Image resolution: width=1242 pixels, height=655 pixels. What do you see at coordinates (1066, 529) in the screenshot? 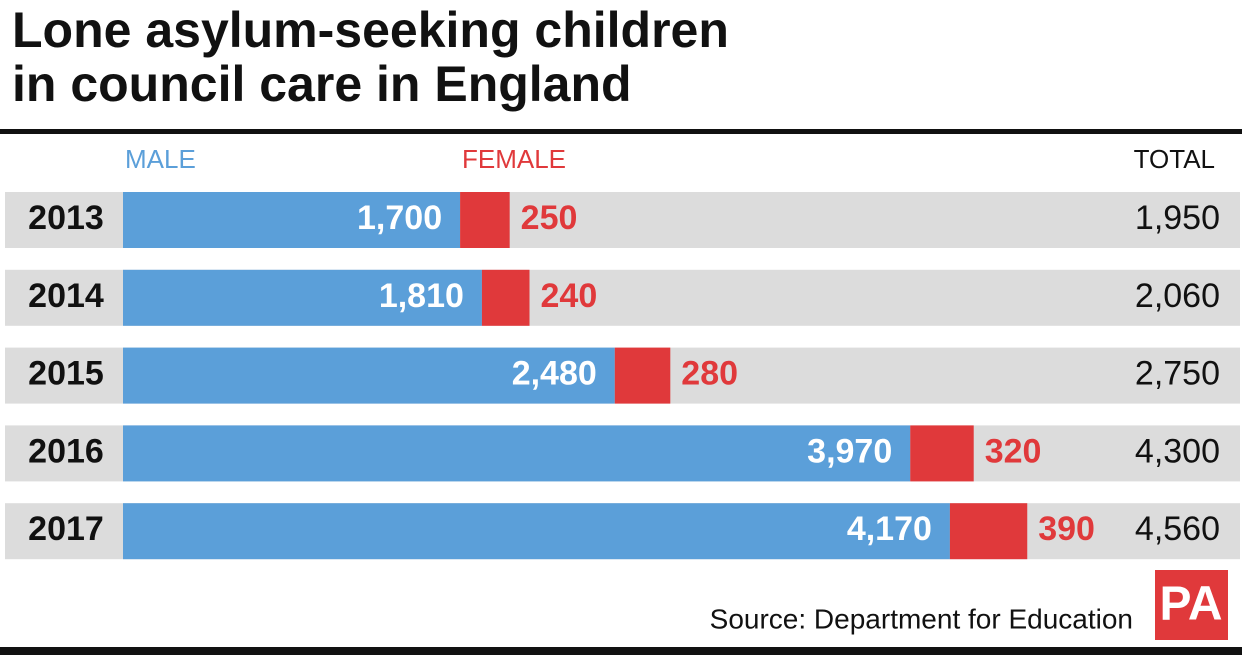
I see `value-label: 390` at bounding box center [1066, 529].